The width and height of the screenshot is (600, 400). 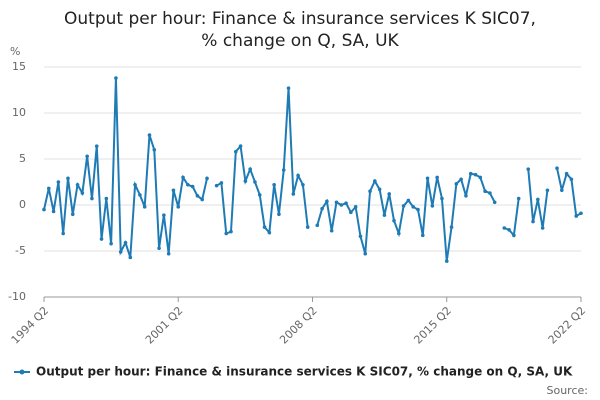 I want to click on x-tick-label: 2022 Q2, so click(x=567, y=325).